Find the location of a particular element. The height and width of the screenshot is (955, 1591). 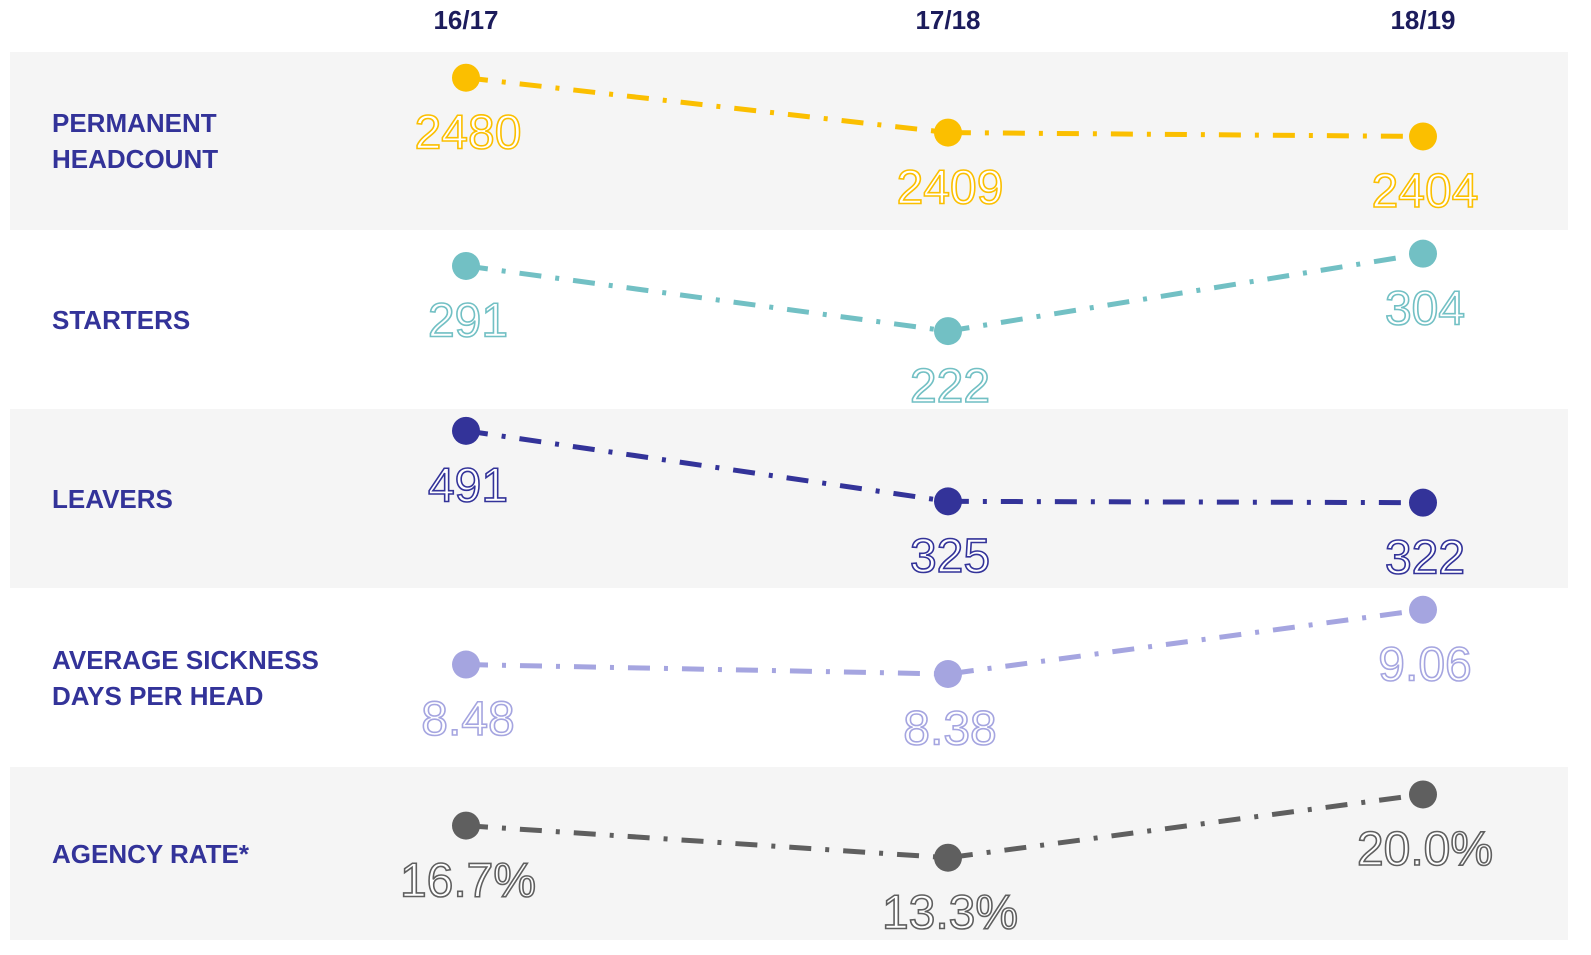

column-header: 16/17 is located at coordinates (465, 20).